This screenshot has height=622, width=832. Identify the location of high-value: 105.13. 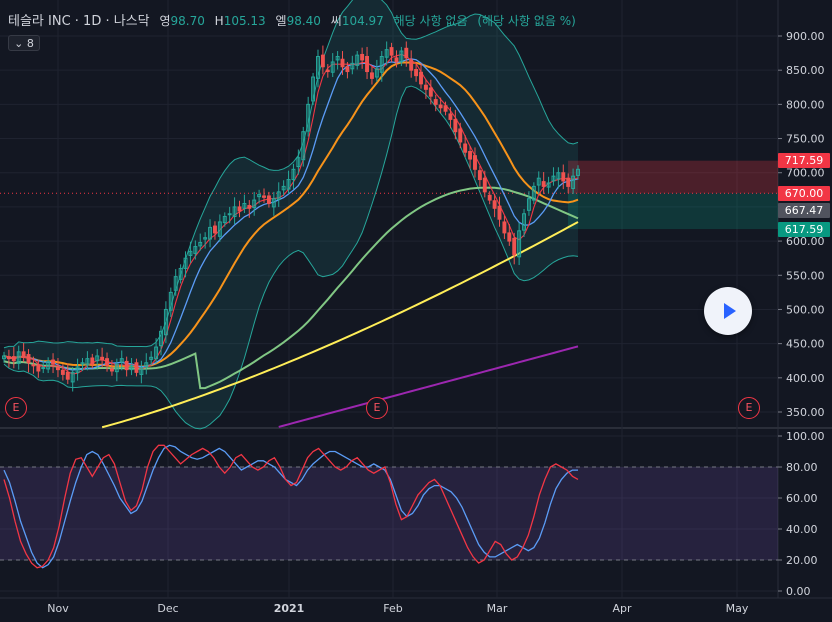
(244, 21).